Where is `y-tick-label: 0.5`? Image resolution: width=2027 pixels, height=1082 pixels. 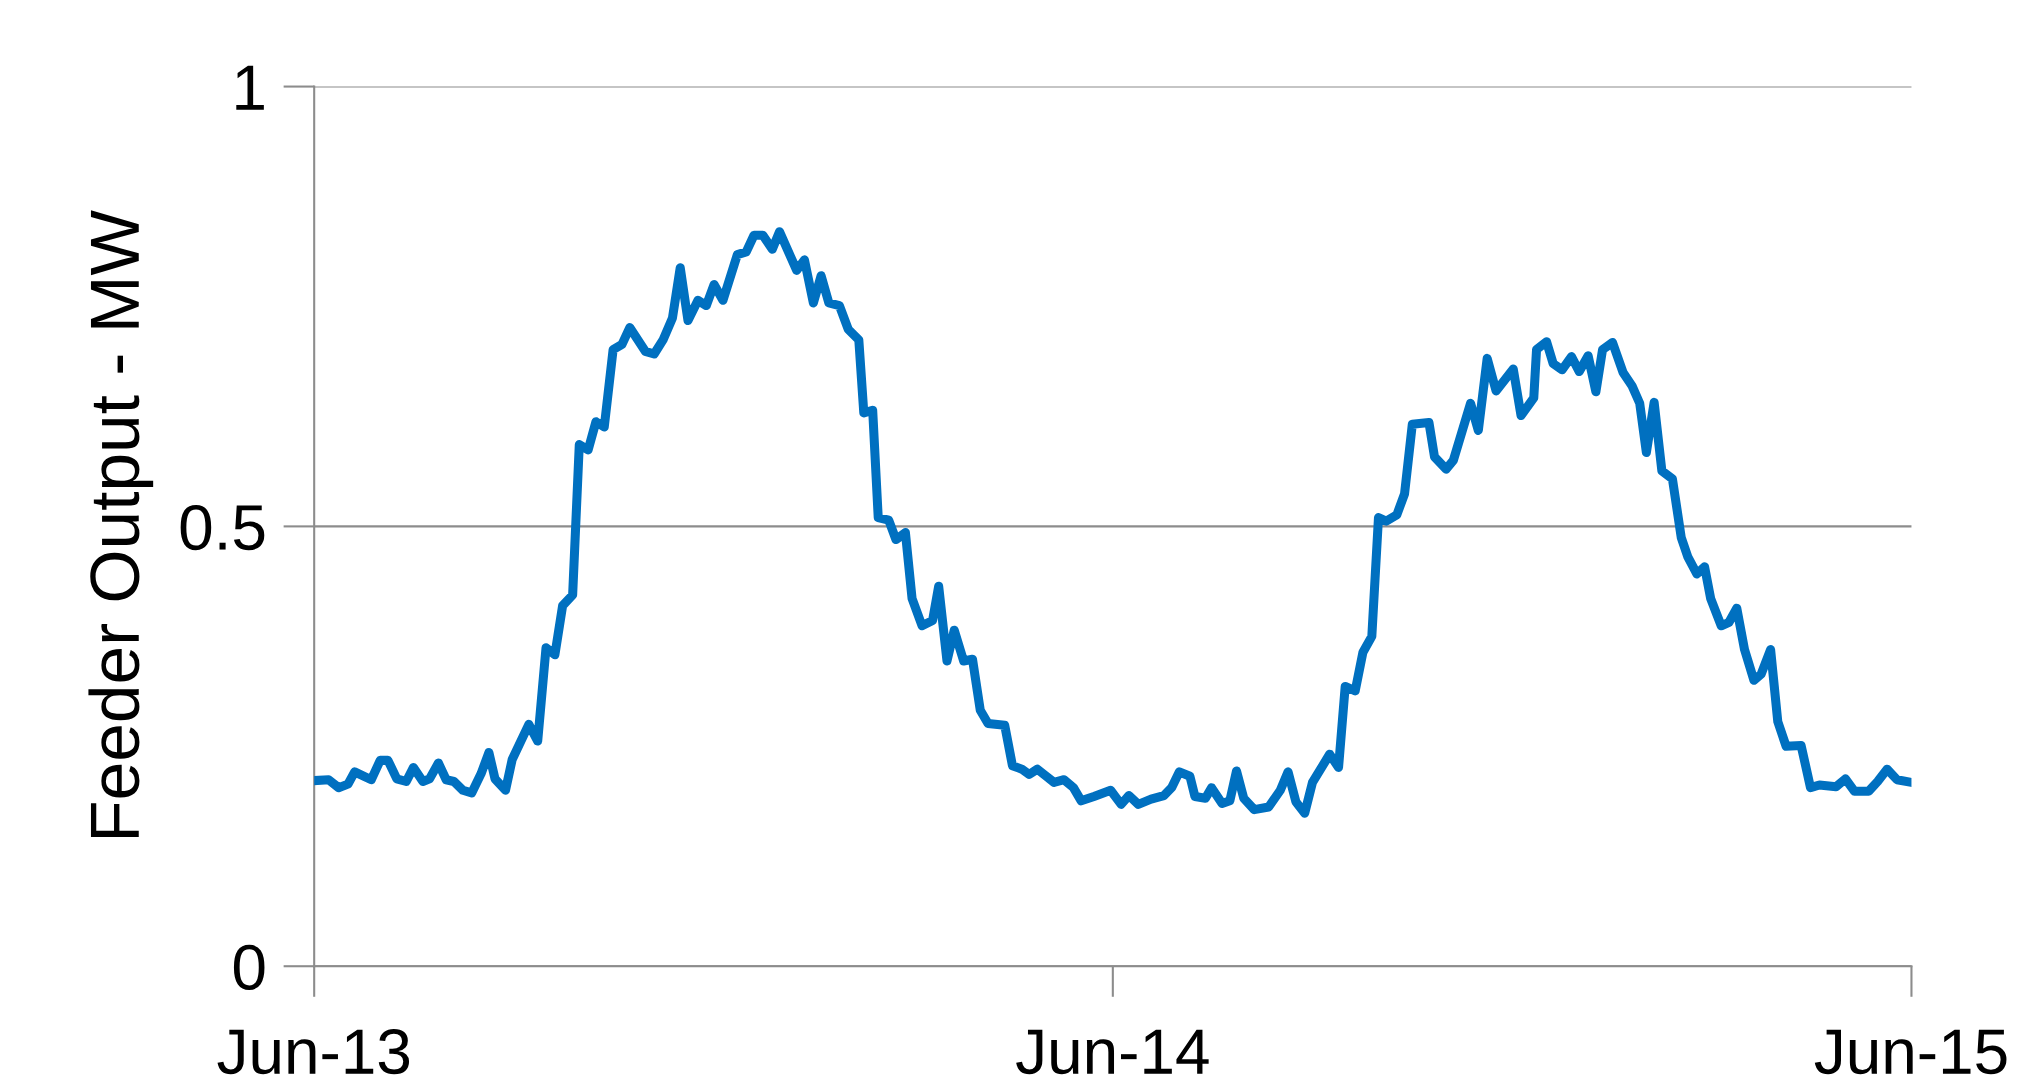
y-tick-label: 0.5 is located at coordinates (222, 527).